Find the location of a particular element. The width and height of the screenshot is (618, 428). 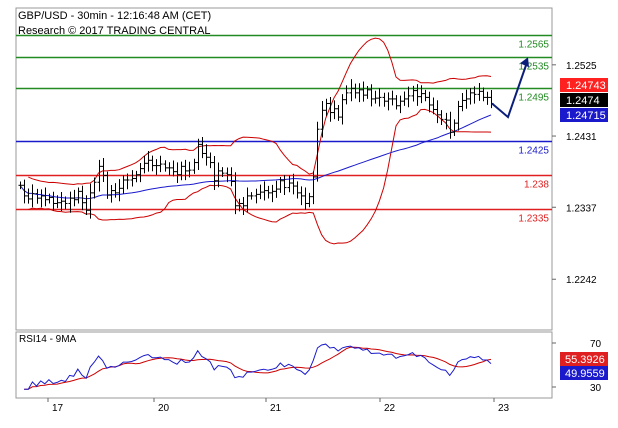

level-label: 1.2425 is located at coordinates (533, 151).